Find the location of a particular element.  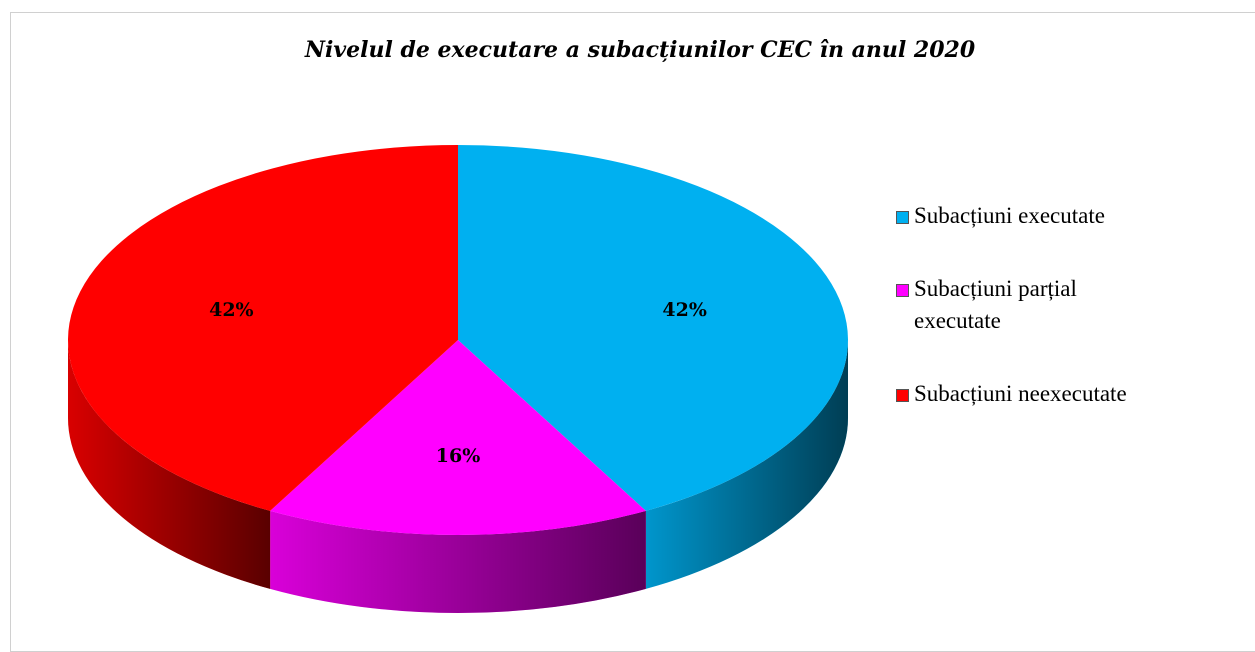

legend-item: Subacțiuni parțial executate is located at coordinates (1030, 305).